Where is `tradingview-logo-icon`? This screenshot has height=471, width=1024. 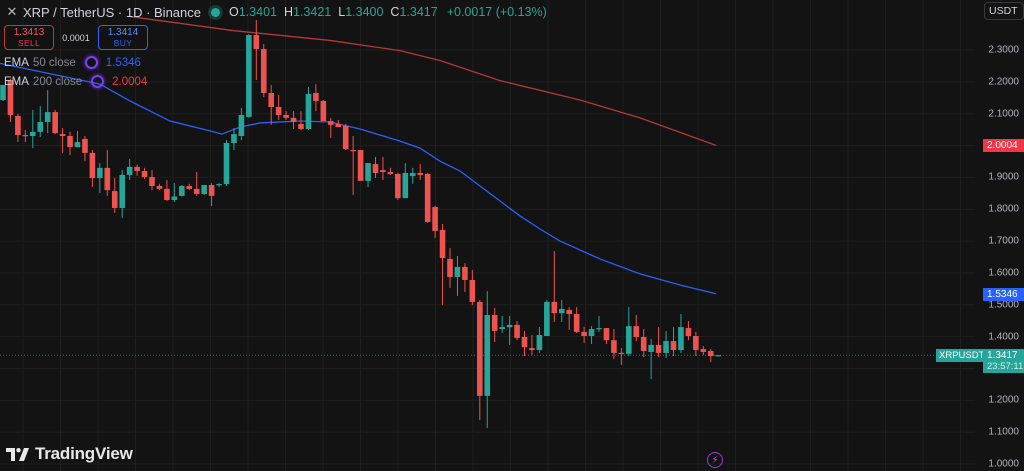
tradingview-logo-icon is located at coordinates (17, 454).